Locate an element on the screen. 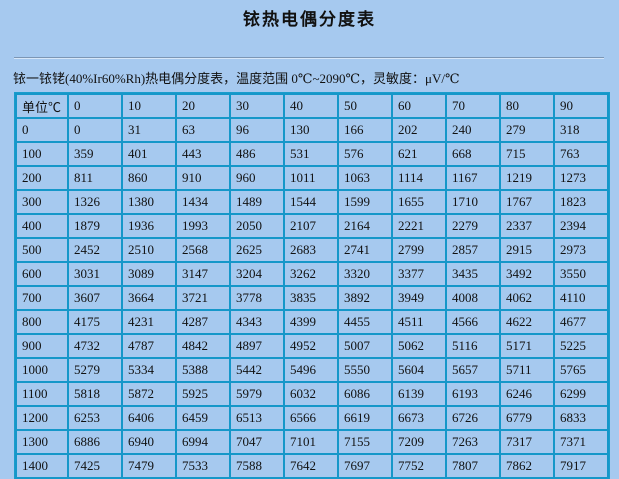  table-cell: 6032 is located at coordinates (311, 394).